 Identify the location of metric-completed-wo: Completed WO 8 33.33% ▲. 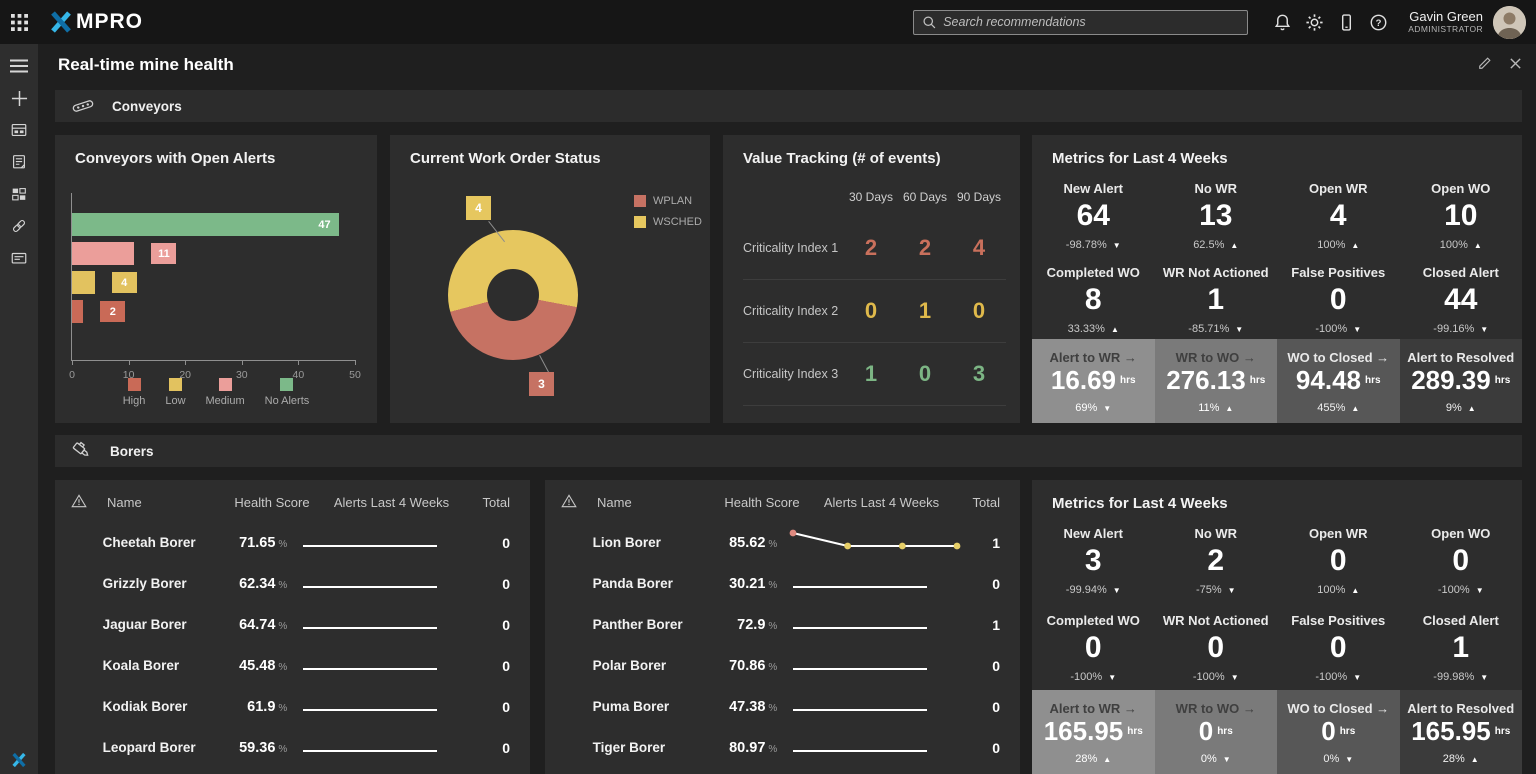
(1093, 297).